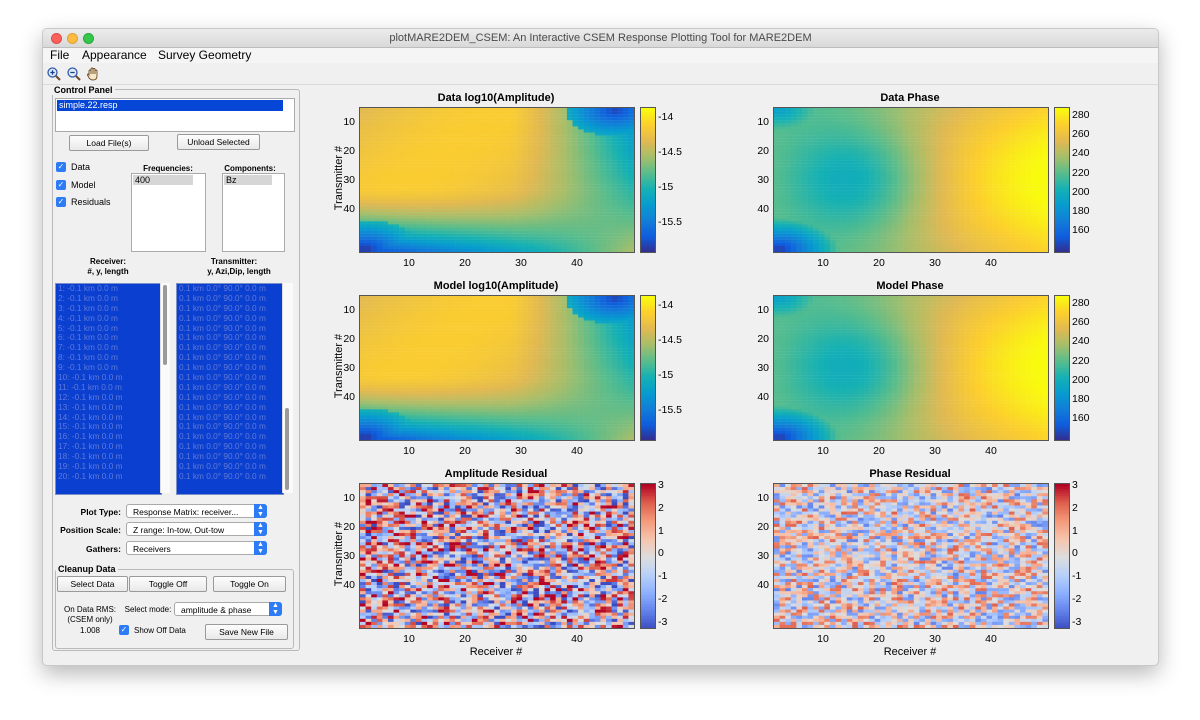 The width and height of the screenshot is (1200, 720). What do you see at coordinates (521, 451) in the screenshot?
I see `x-tick-label: 30` at bounding box center [521, 451].